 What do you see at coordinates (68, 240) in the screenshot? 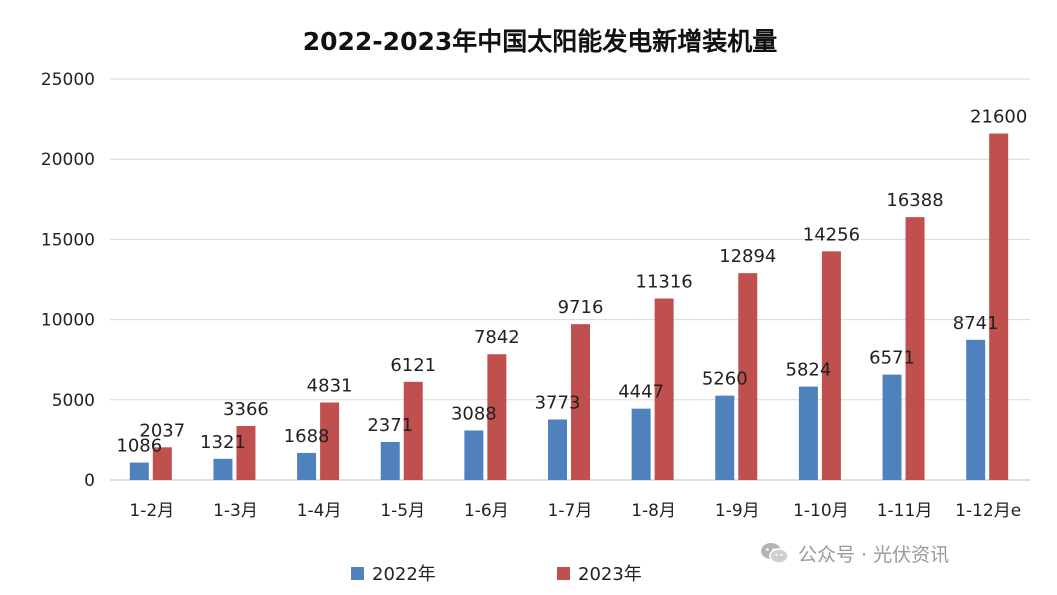
I see `y-tick-label: 15000` at bounding box center [68, 240].